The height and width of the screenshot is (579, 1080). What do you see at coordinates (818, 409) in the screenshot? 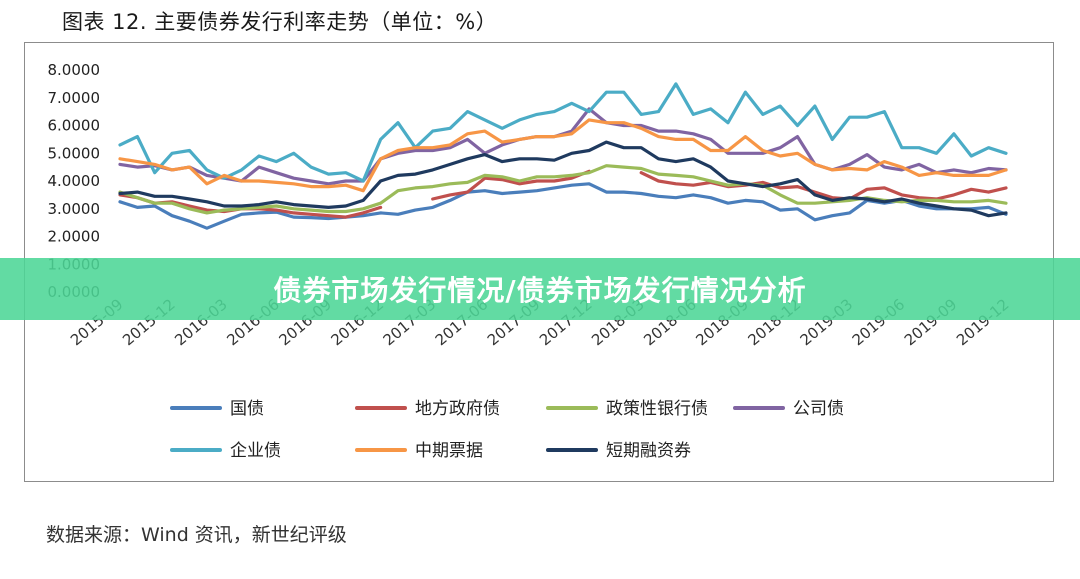
I see `legend-label: 公司债` at bounding box center [818, 409].